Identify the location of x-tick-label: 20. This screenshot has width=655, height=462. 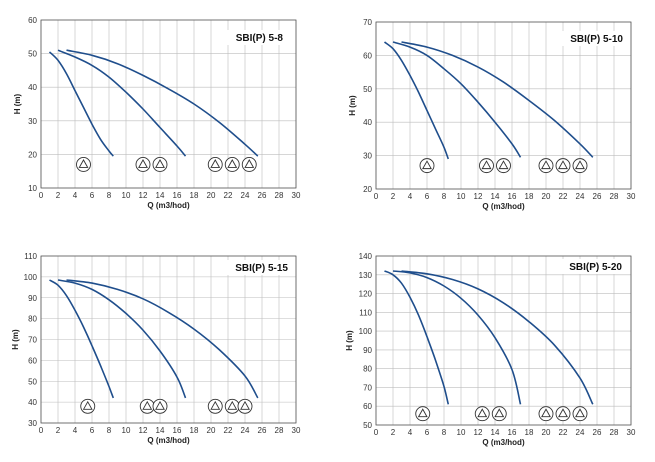
(211, 430).